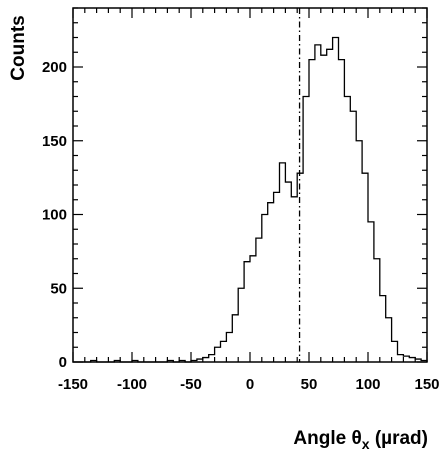 The height and width of the screenshot is (456, 443). I want to click on y-tick-label: 200, so click(54, 67).